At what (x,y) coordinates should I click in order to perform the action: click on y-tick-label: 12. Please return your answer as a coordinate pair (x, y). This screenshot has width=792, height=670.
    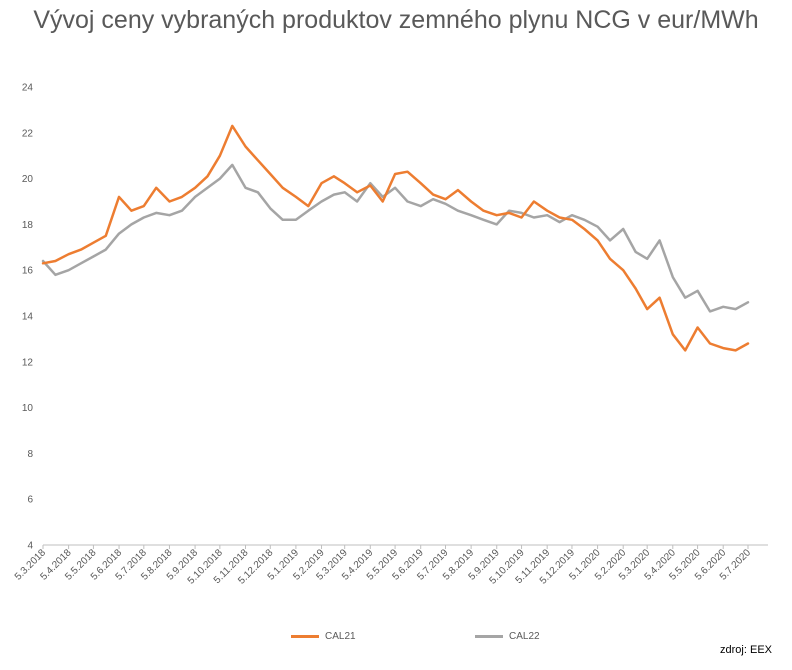
    Looking at the image, I should click on (28, 362).